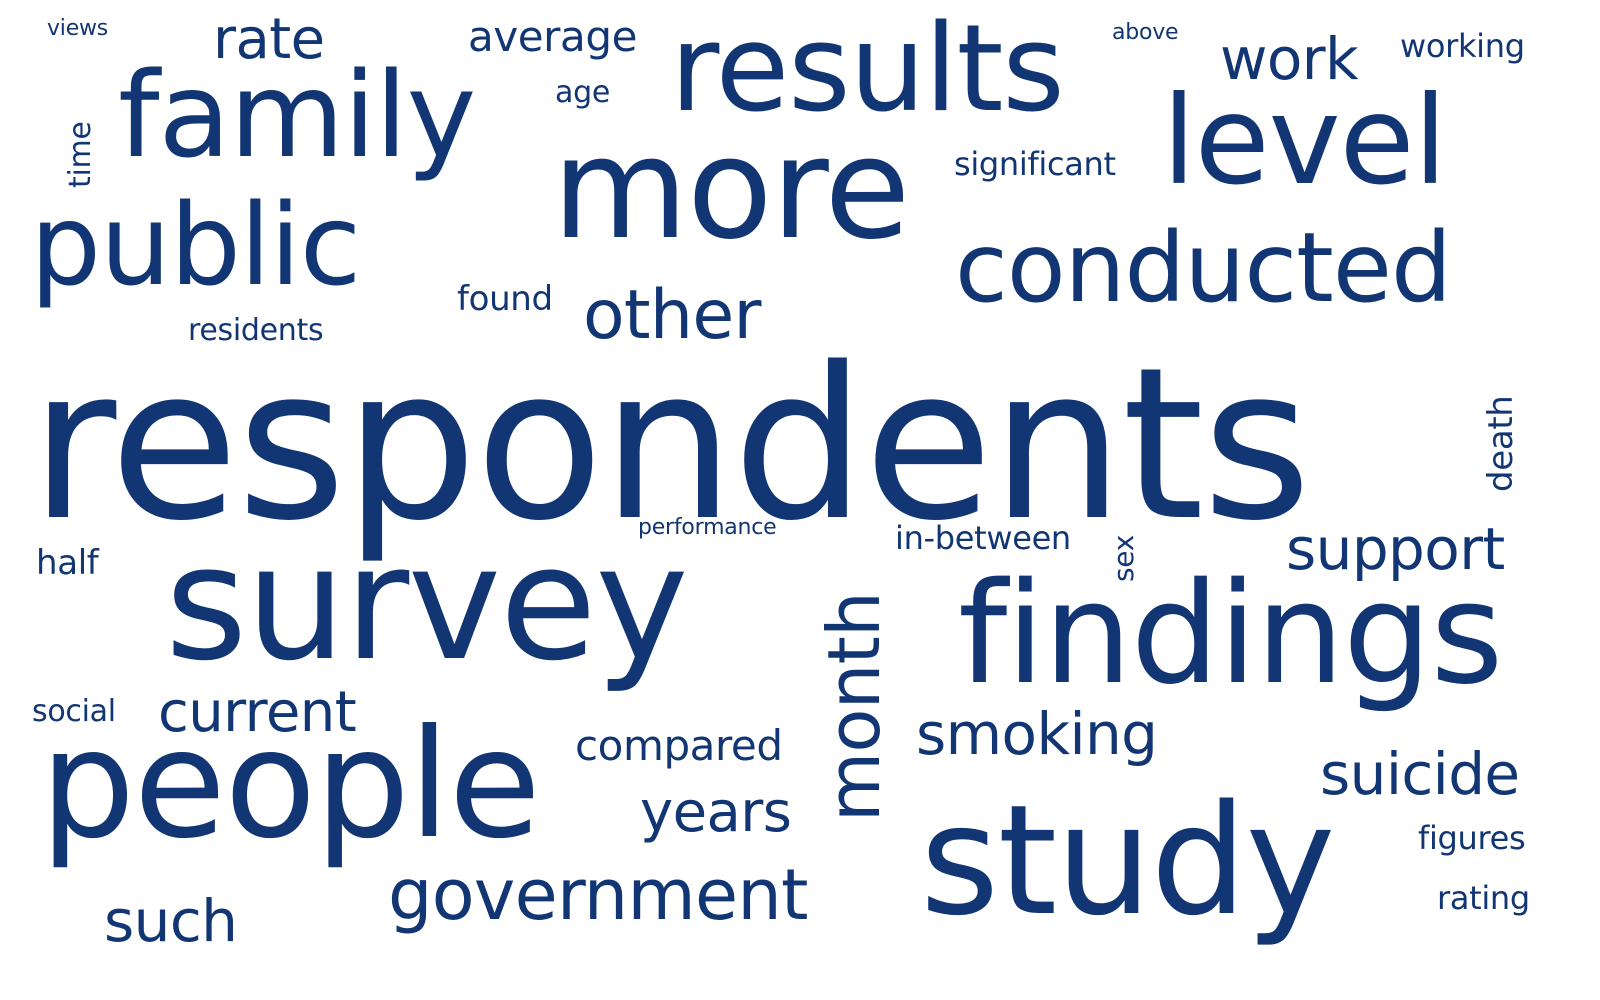 Image resolution: width=1600 pixels, height=1000 pixels. Describe the element at coordinates (1289, 59) in the screenshot. I see `word-work: work` at that location.